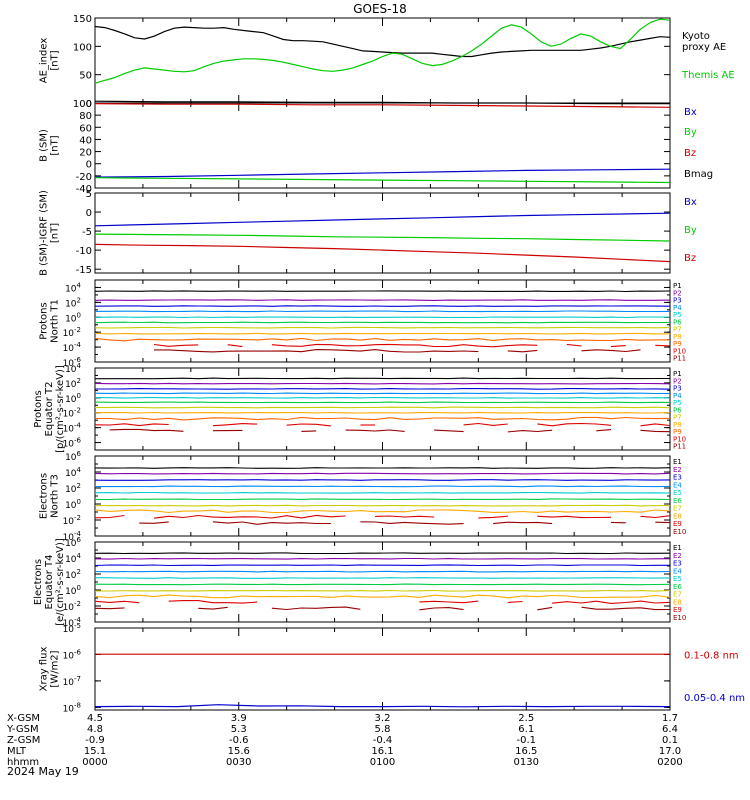  I want to click on ephemeris-value: 17.0, so click(670, 751).